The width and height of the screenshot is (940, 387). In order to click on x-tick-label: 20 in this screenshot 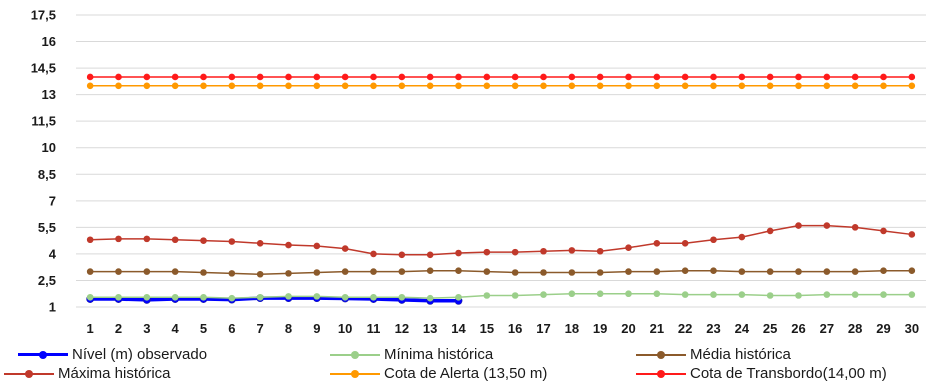, I will do `click(628, 328)`.